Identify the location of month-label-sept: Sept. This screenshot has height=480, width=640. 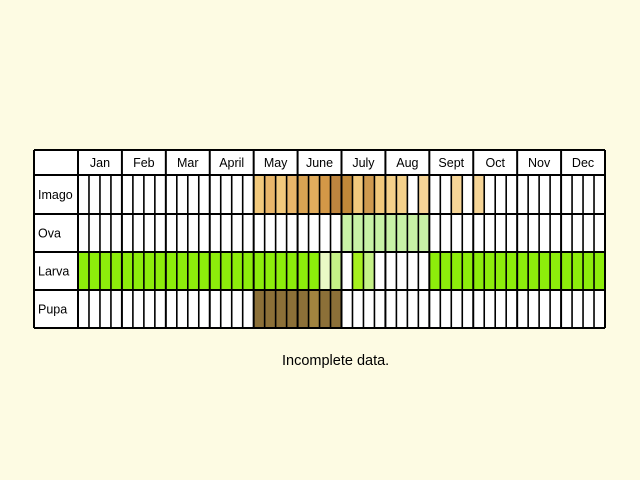
(451, 163).